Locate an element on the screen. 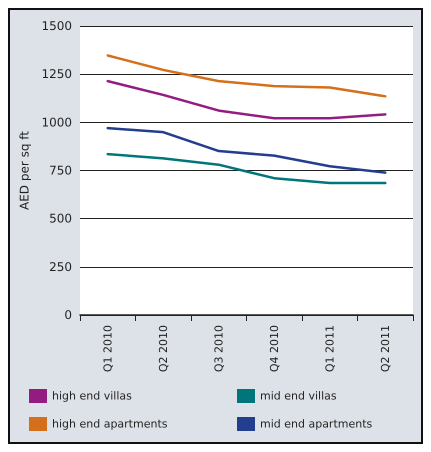  y-tick-label: 1250 is located at coordinates (56, 74).